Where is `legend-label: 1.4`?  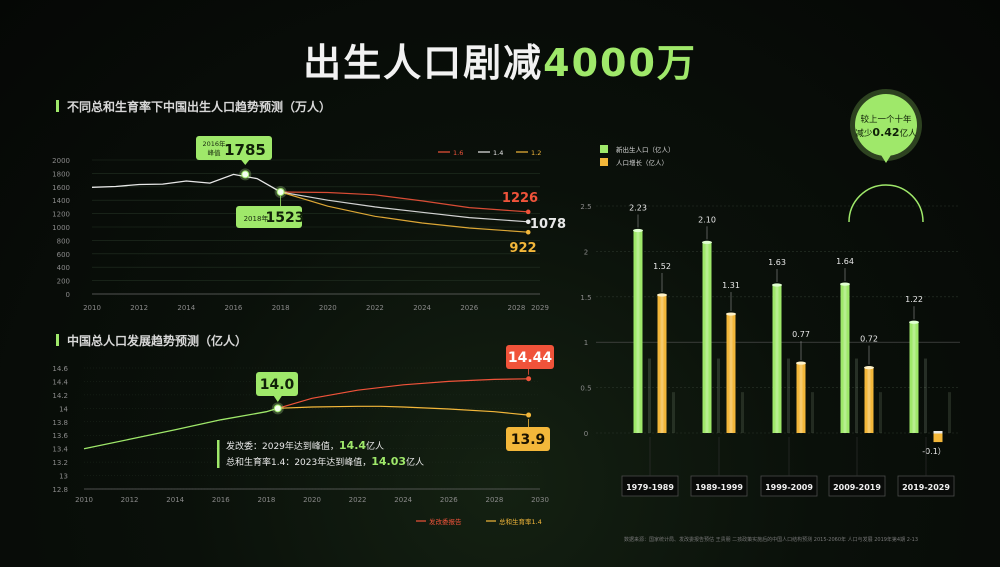 legend-label: 1.4 is located at coordinates (498, 153).